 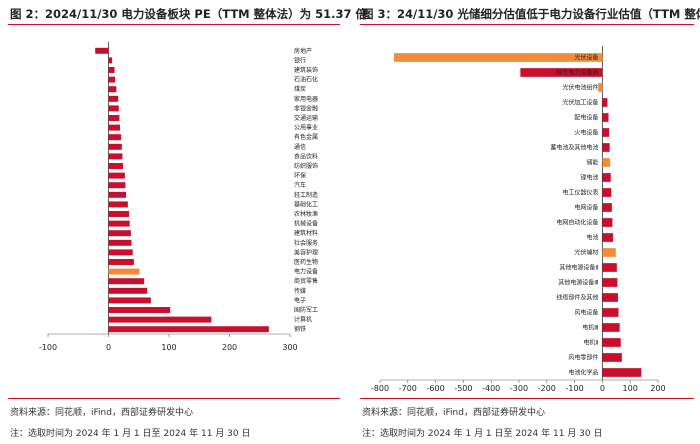 I want to click on left-category-label: 医药生物, so click(x=306, y=262).